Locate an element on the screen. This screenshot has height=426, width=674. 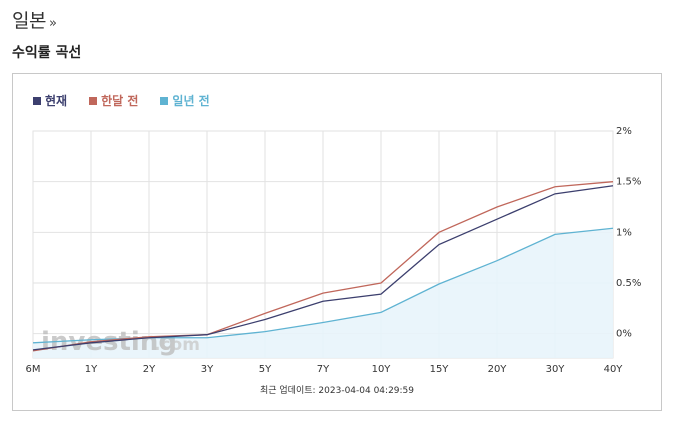
x-tick-label: 20Y is located at coordinates (498, 369).